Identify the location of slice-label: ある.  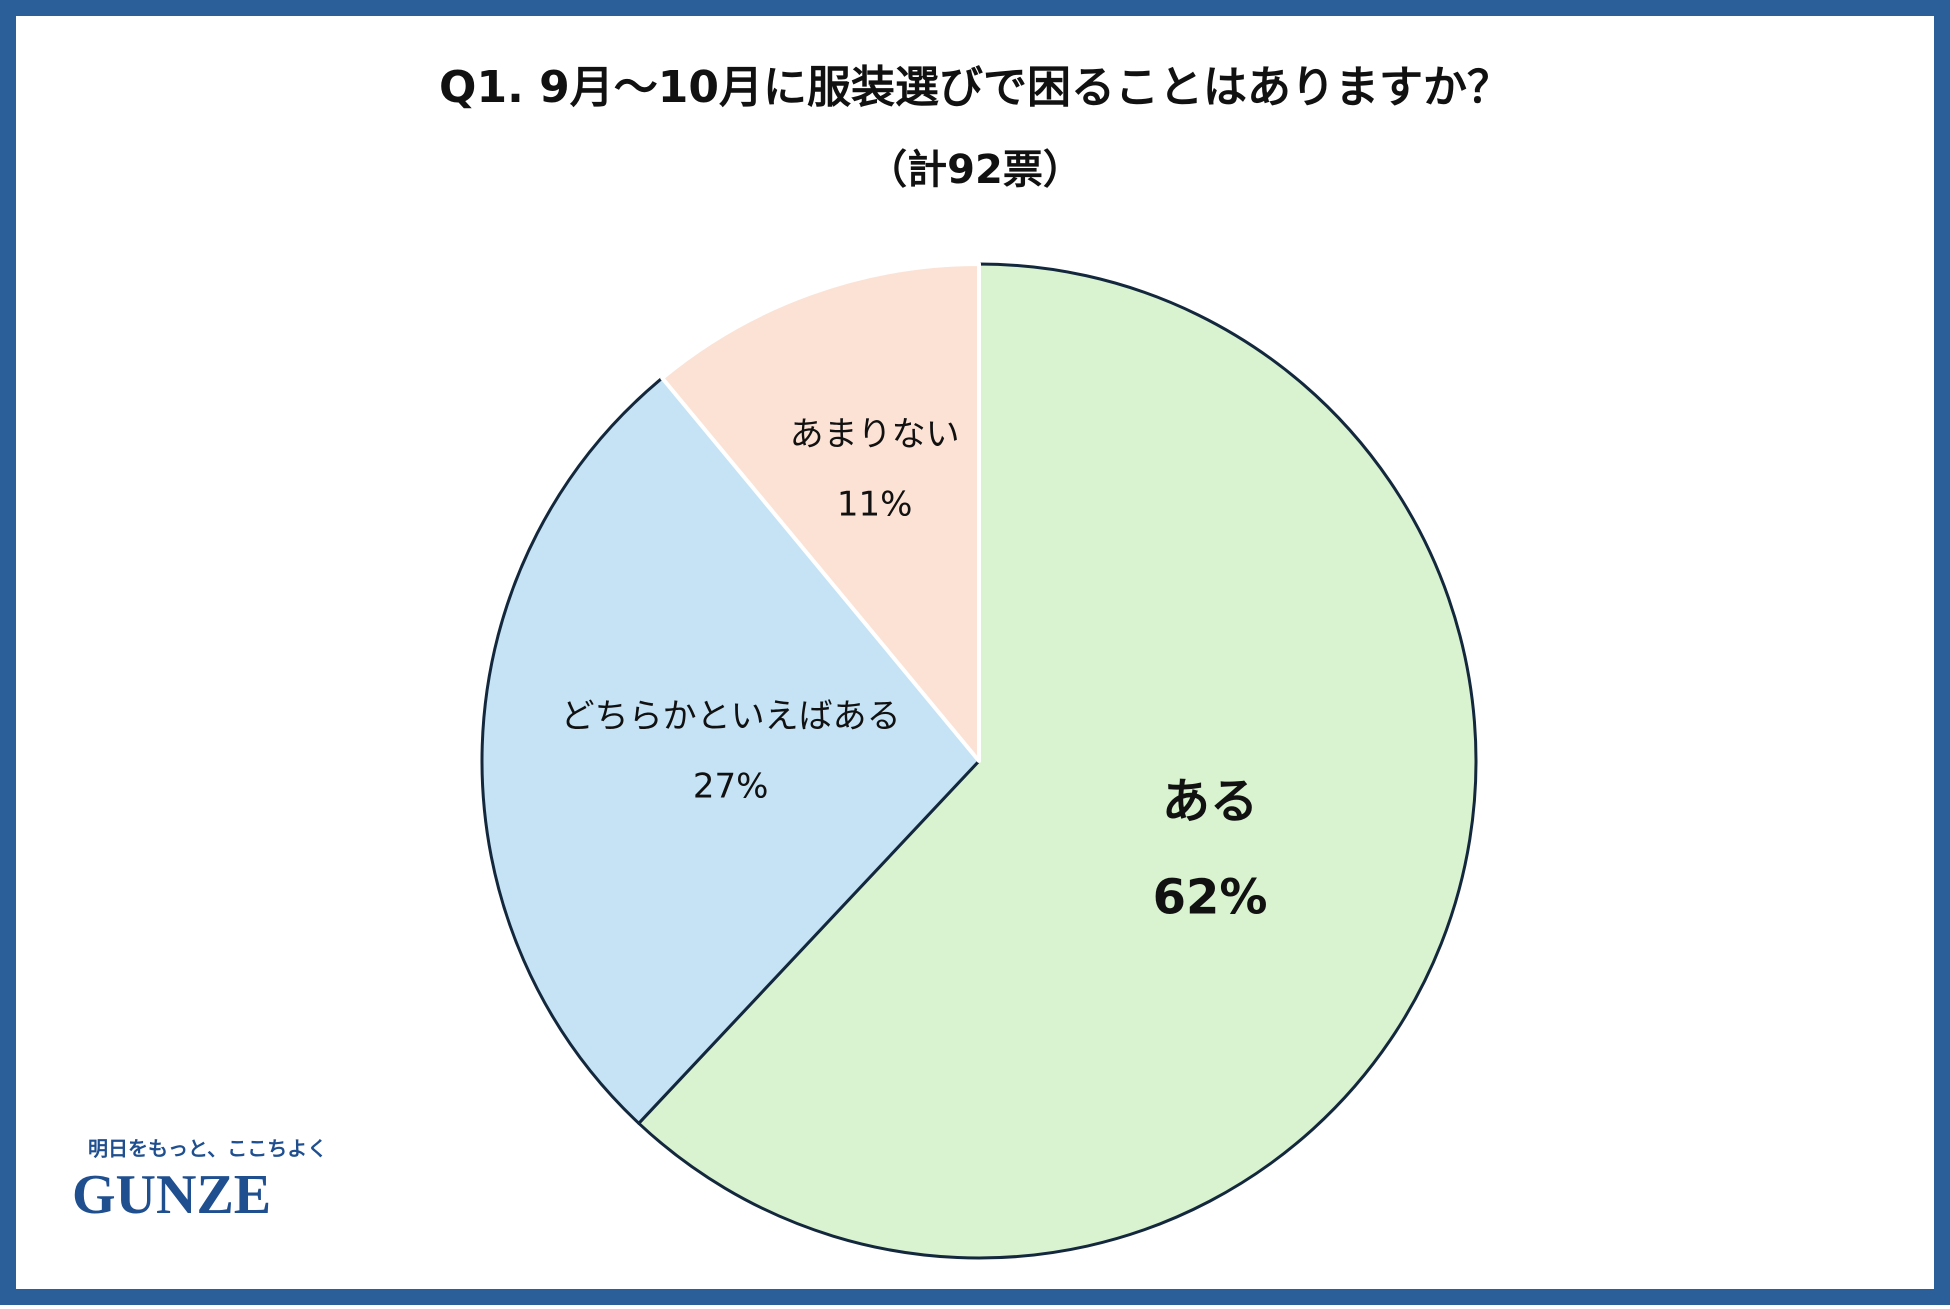
(1210, 801).